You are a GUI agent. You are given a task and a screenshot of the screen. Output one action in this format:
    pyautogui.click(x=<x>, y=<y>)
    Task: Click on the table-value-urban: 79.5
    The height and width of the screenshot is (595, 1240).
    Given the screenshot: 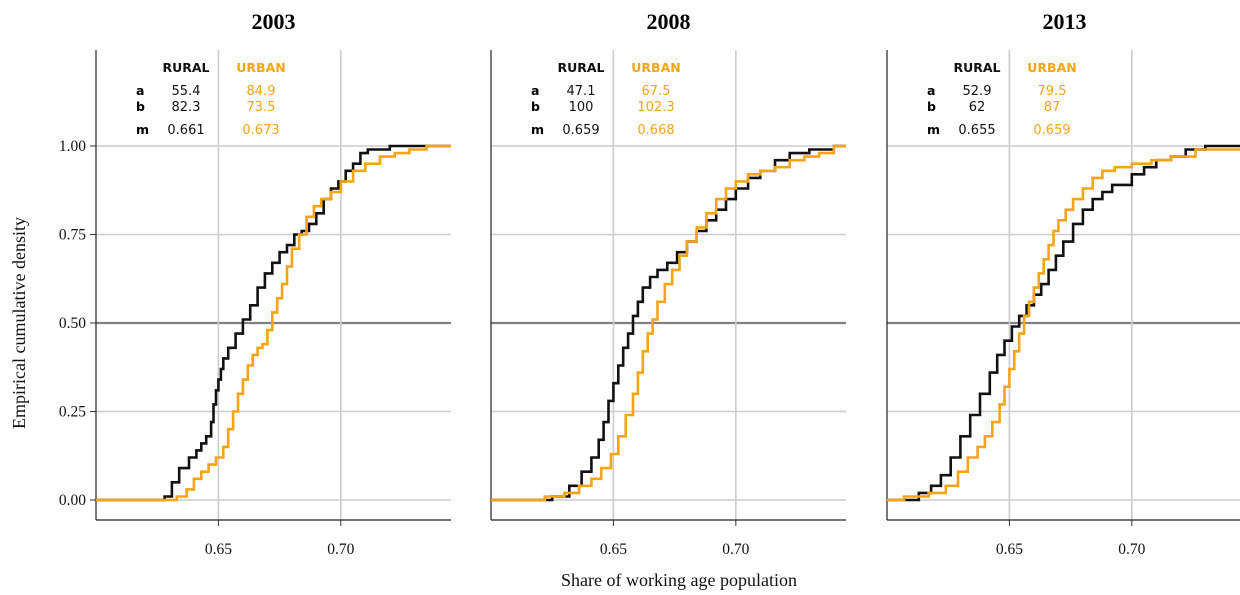 What is the action you would take?
    pyautogui.click(x=1052, y=91)
    